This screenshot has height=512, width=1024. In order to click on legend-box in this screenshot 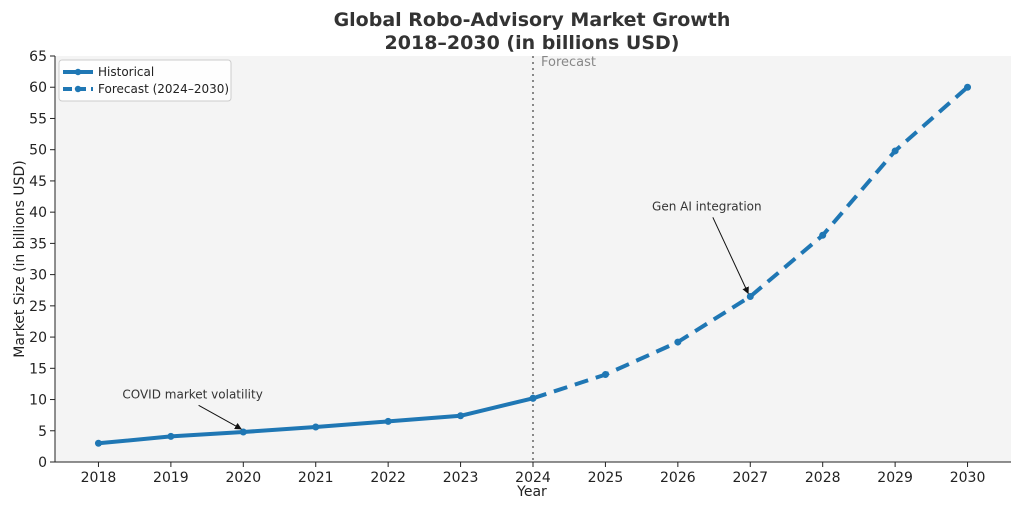, I will do `click(145, 80)`.